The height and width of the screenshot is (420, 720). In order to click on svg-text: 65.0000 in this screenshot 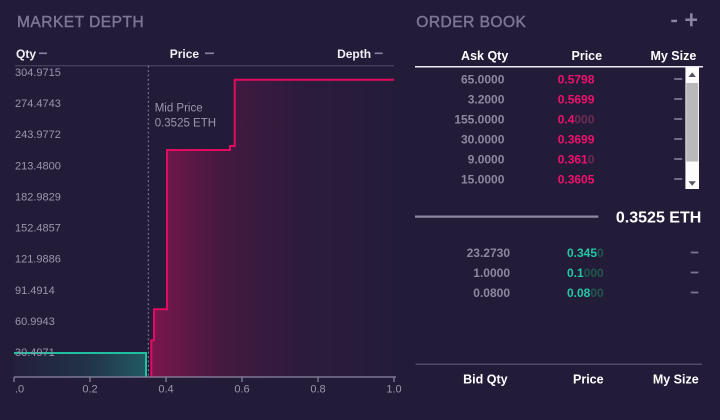, I will do `click(483, 79)`.